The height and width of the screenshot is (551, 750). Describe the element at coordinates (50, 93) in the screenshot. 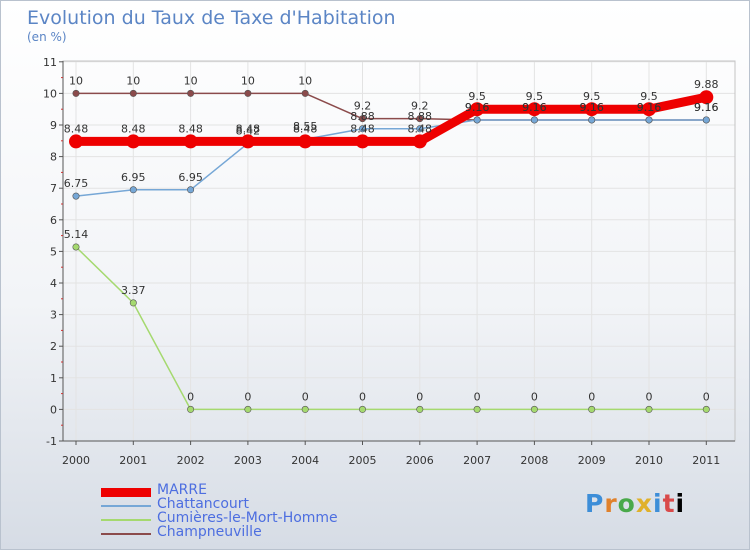

I see `y-tick-label: 10` at that location.